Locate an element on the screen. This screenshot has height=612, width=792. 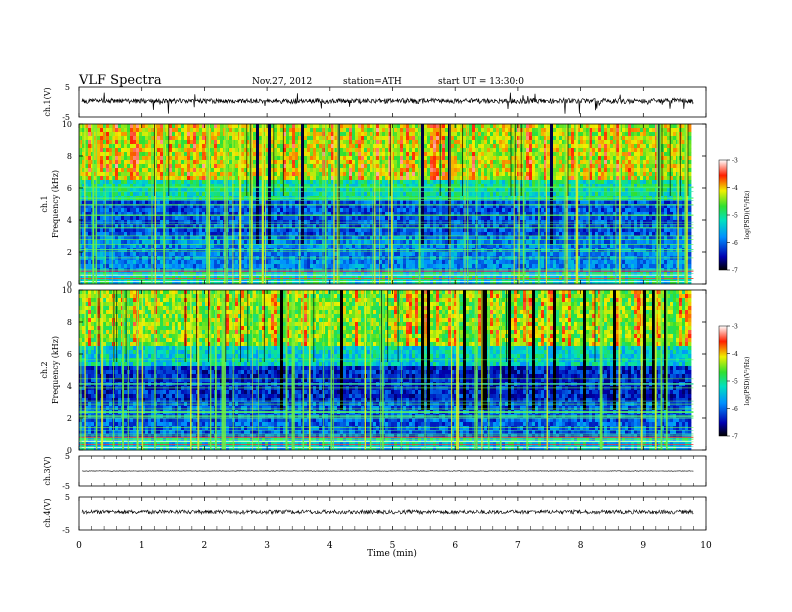
ch1-waveform-panel: 5 -5 ch.1(V) is located at coordinates (375, 102).